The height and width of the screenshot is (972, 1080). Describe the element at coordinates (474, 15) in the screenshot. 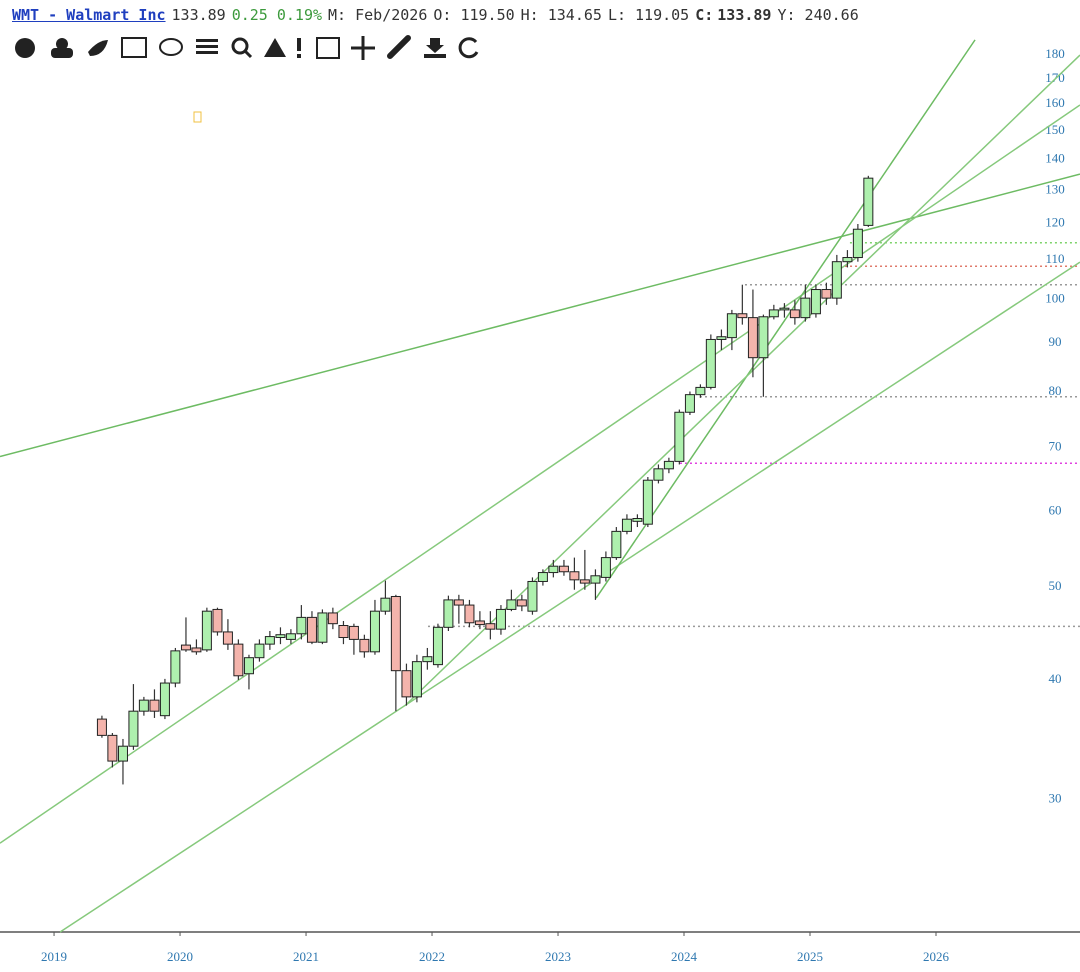

I see `open: O: 119.50` at that location.